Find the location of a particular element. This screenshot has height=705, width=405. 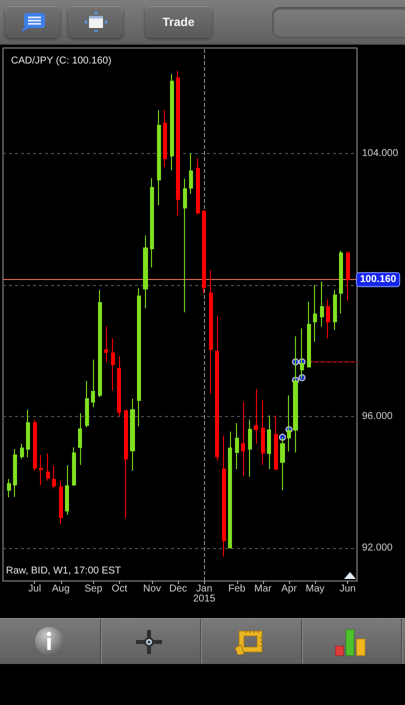

x-tick-label: Jun is located at coordinates (348, 589).